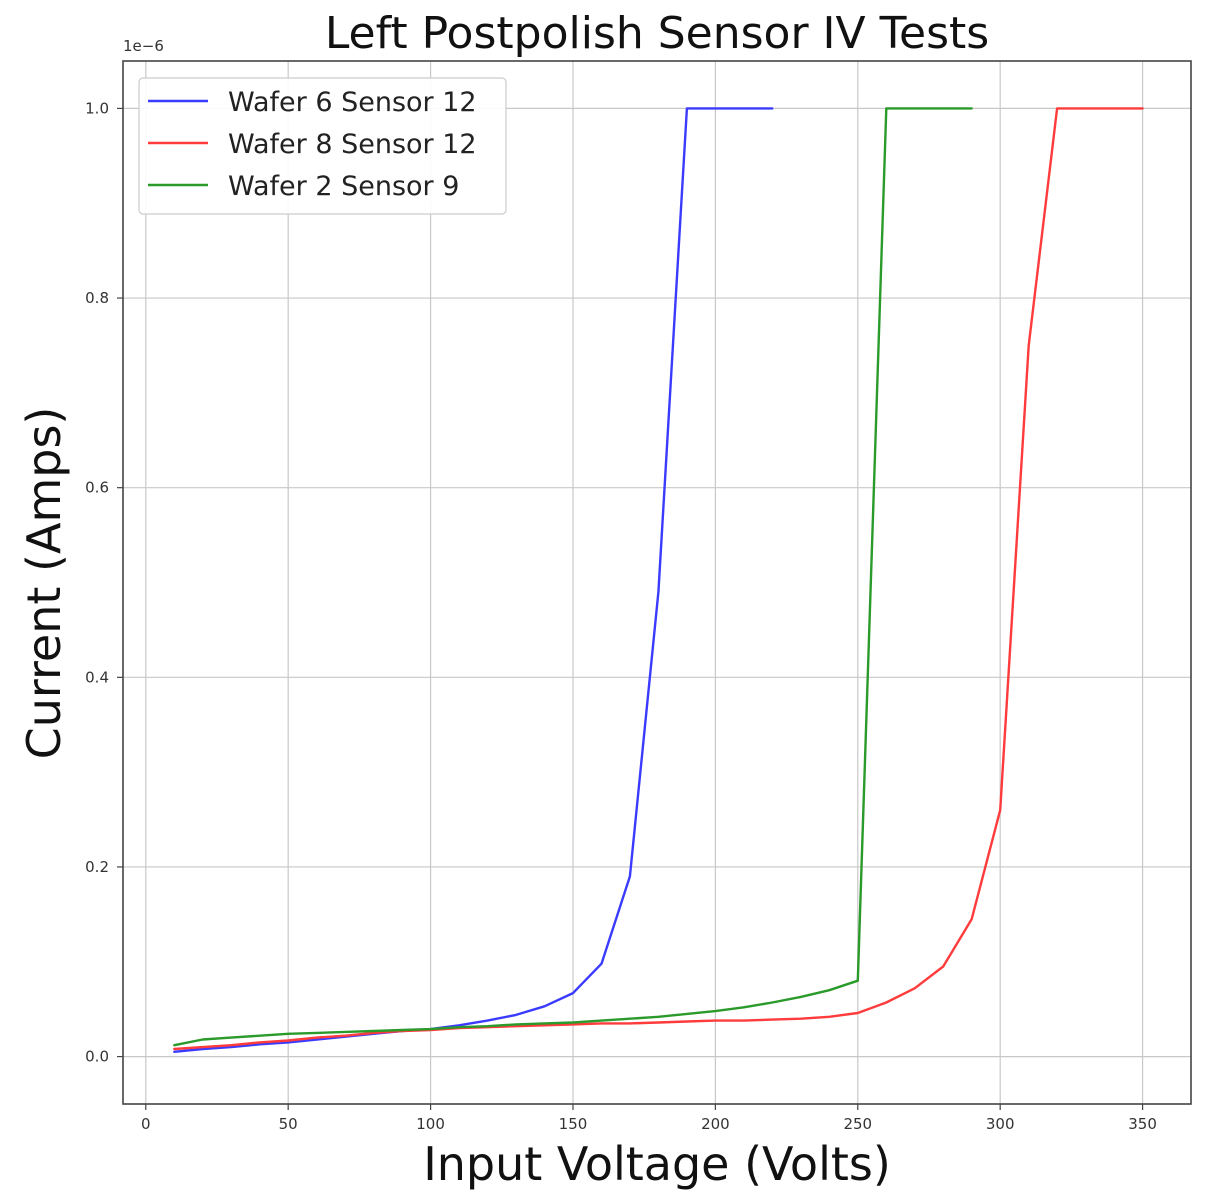  Describe the element at coordinates (97, 488) in the screenshot. I see `y-tick-label: 0.6` at that location.